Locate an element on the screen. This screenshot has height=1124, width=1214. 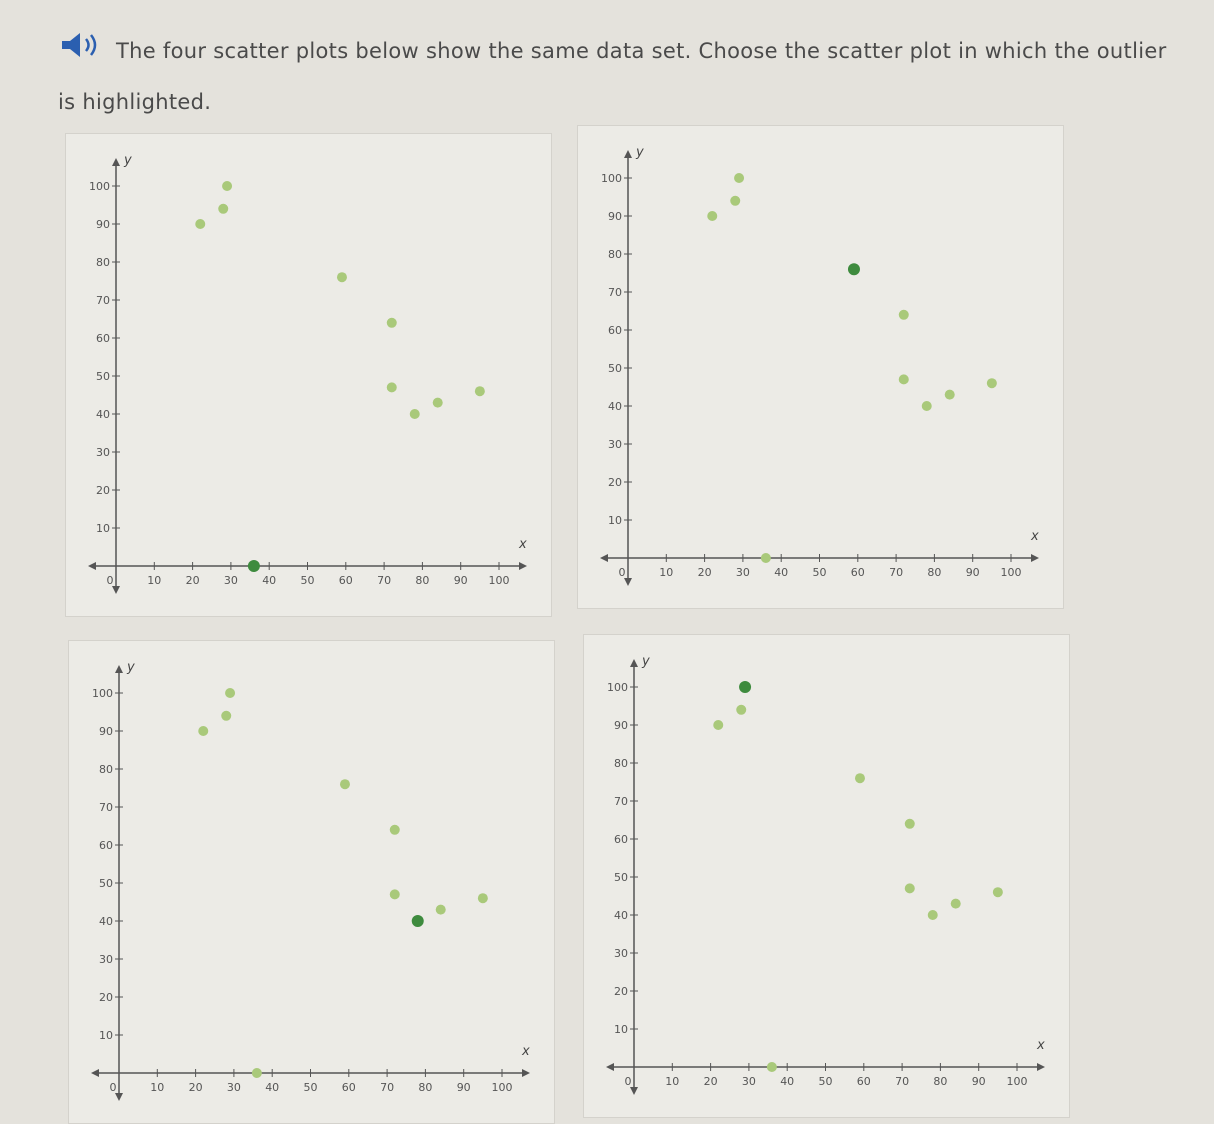
y-tick-label: 90 is located at coordinates (621, 725).